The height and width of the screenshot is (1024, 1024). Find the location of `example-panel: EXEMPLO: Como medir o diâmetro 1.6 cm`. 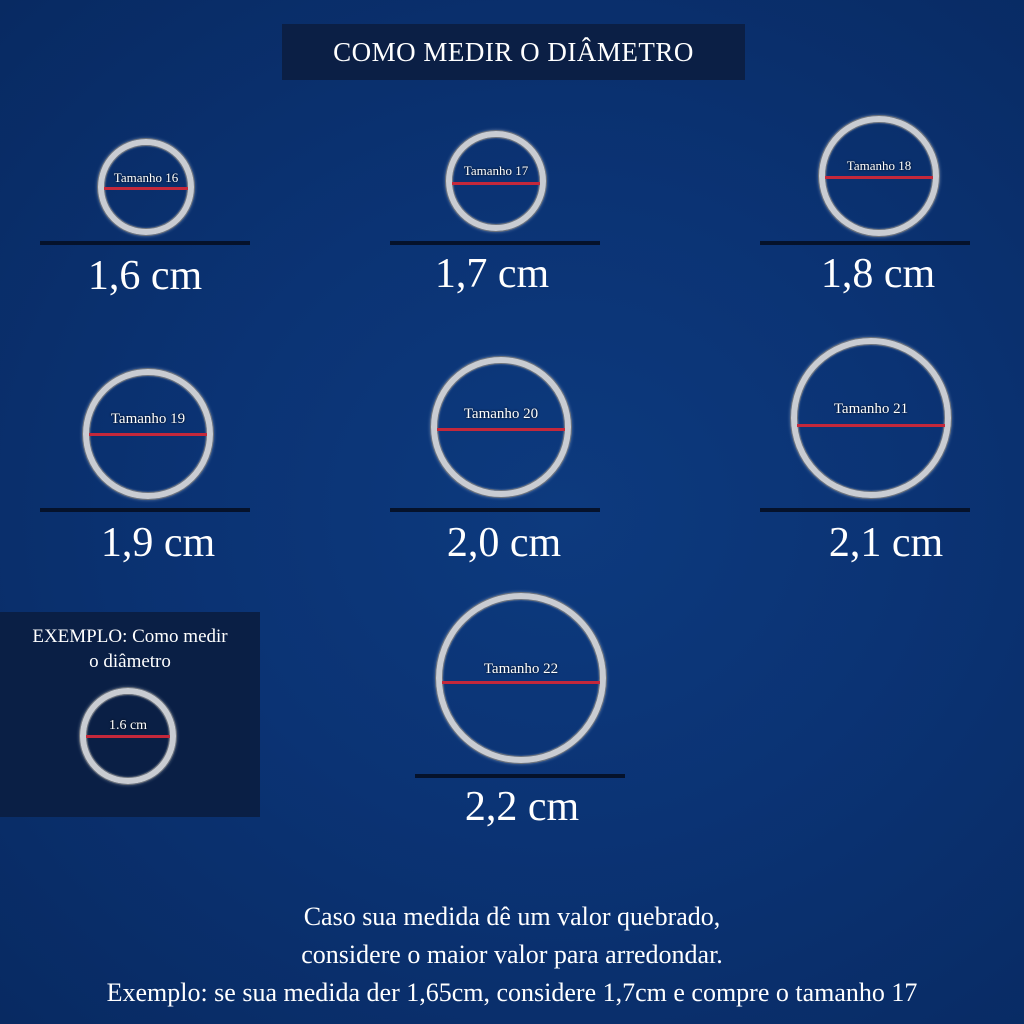

example-panel: EXEMPLO: Como medir o diâmetro 1.6 cm is located at coordinates (130, 714).